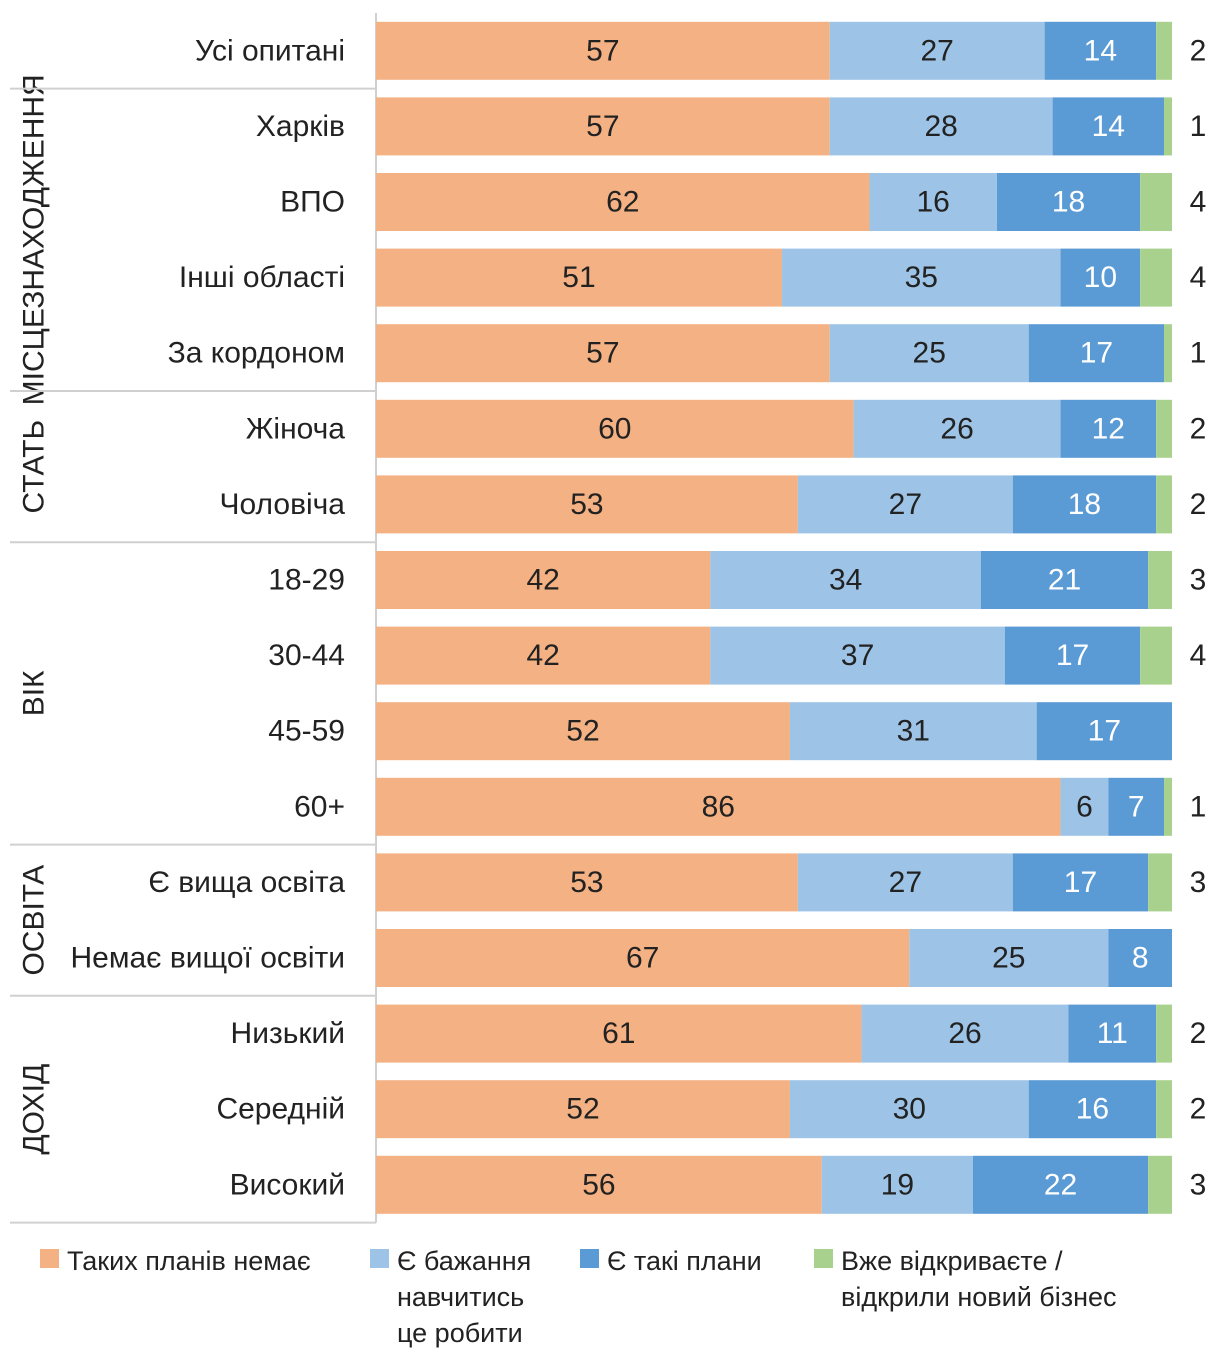  Describe the element at coordinates (1198, 202) in the screenshot. I see `data-label-series-3: 4` at that location.